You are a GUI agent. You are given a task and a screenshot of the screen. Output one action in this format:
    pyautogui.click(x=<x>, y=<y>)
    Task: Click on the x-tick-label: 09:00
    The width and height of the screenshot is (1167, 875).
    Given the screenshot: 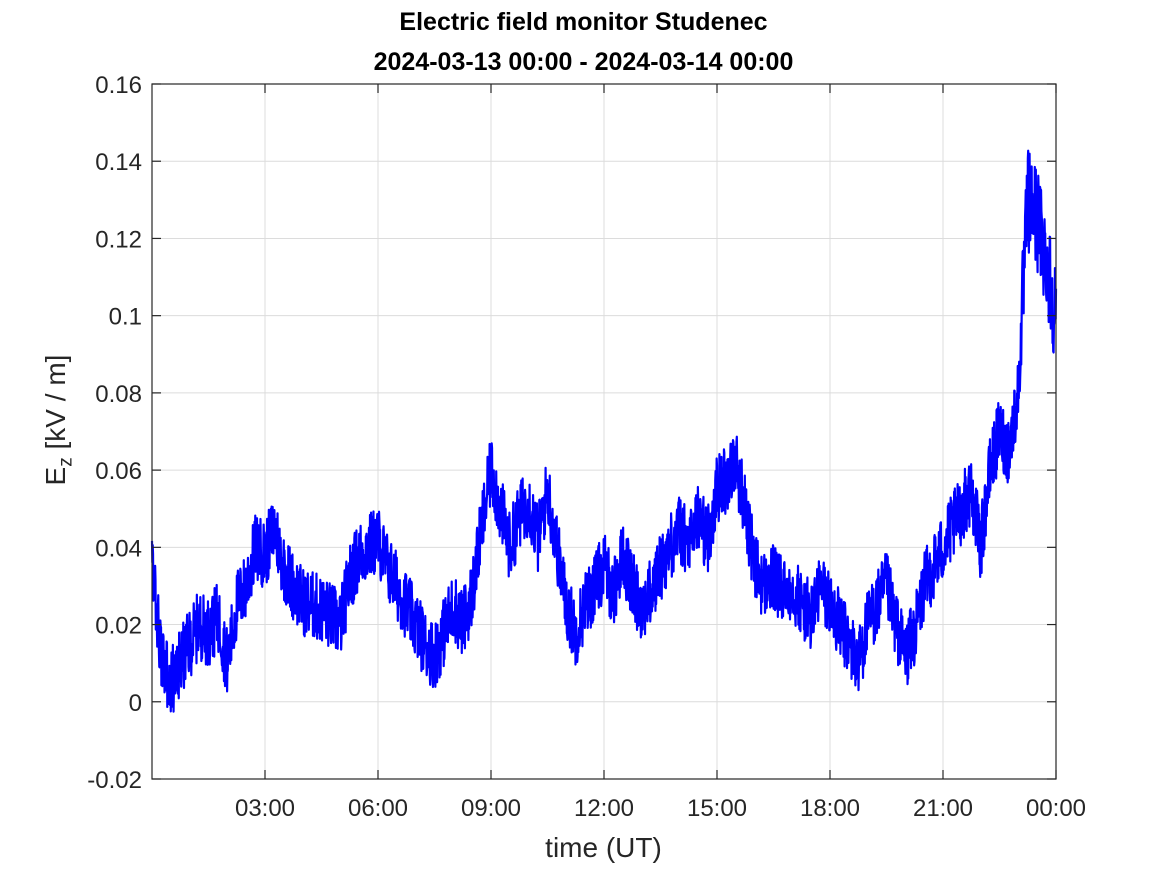 What is the action you would take?
    pyautogui.click(x=491, y=808)
    